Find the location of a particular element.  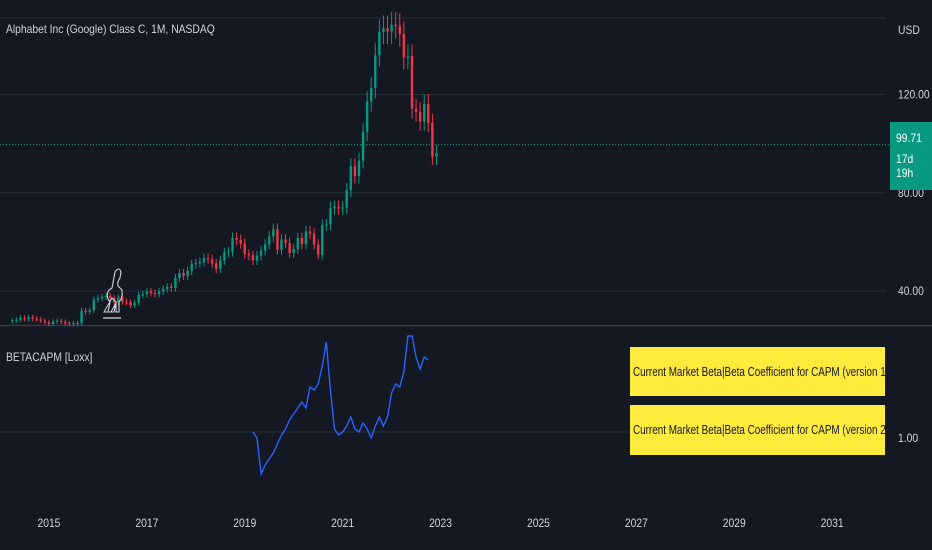

time-axis-label: 2021 is located at coordinates (342, 523).